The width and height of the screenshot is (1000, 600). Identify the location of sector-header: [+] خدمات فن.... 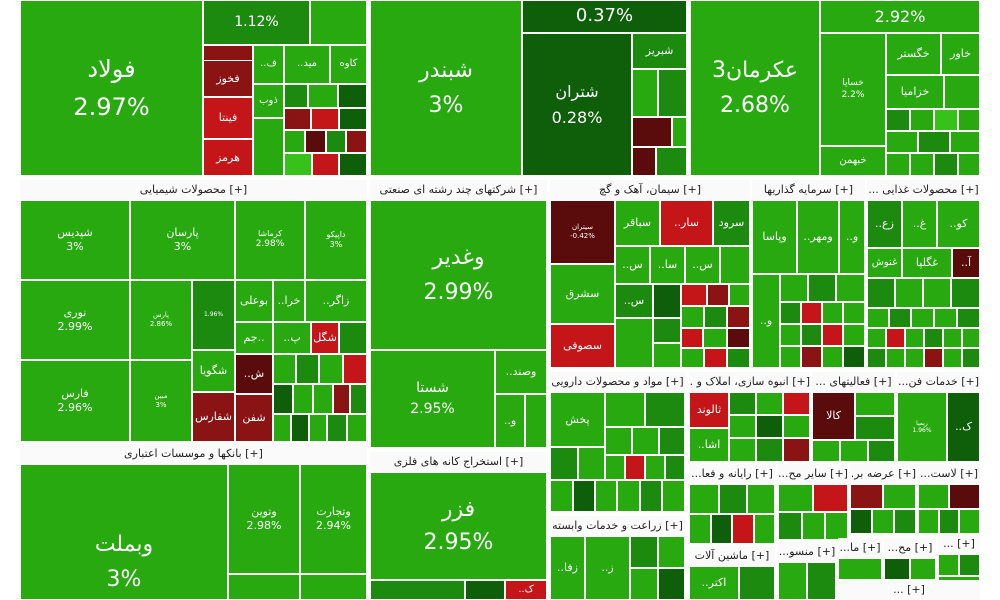
(938, 382).